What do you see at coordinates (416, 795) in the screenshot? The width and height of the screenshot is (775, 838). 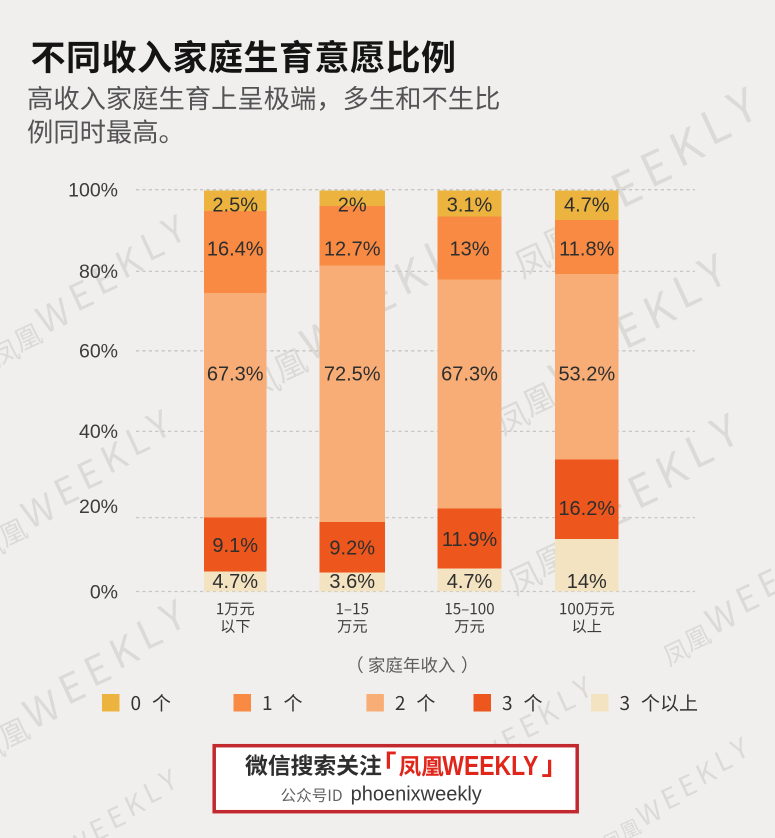 I see `svg-text: phoenixweekly` at bounding box center [416, 795].